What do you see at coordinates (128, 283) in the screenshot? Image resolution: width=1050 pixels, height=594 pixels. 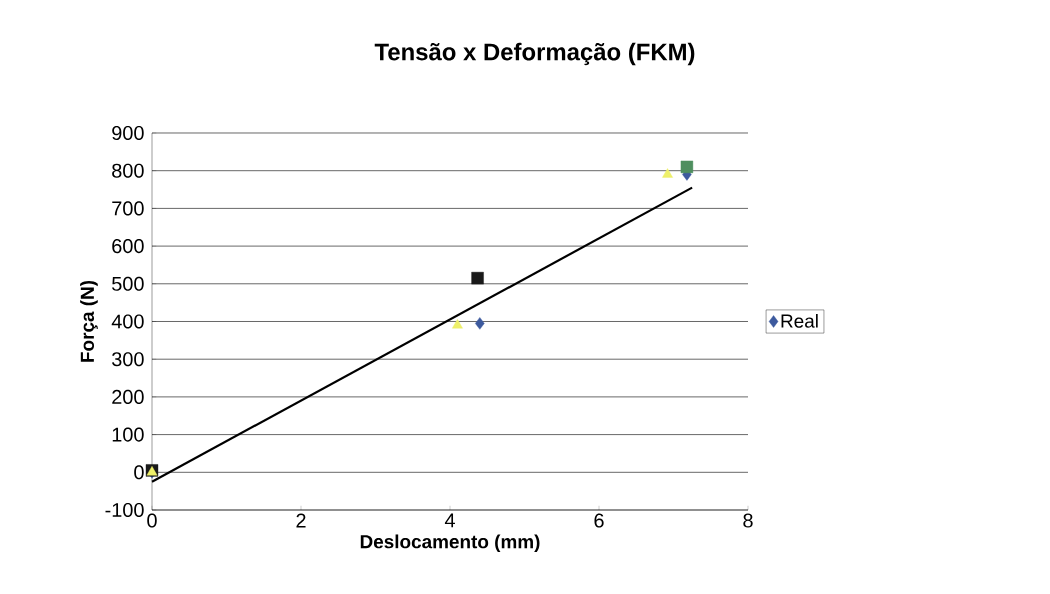 I see `y-tick-label: 500` at bounding box center [128, 283].